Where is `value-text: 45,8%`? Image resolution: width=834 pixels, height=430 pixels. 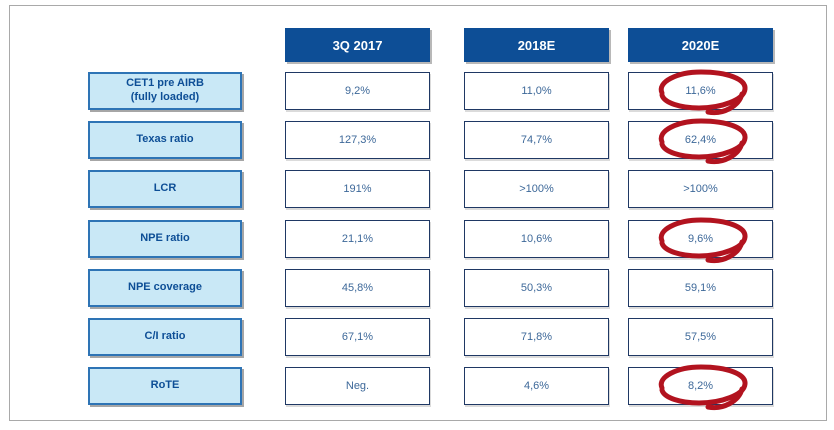
value-text: 45,8% is located at coordinates (357, 288).